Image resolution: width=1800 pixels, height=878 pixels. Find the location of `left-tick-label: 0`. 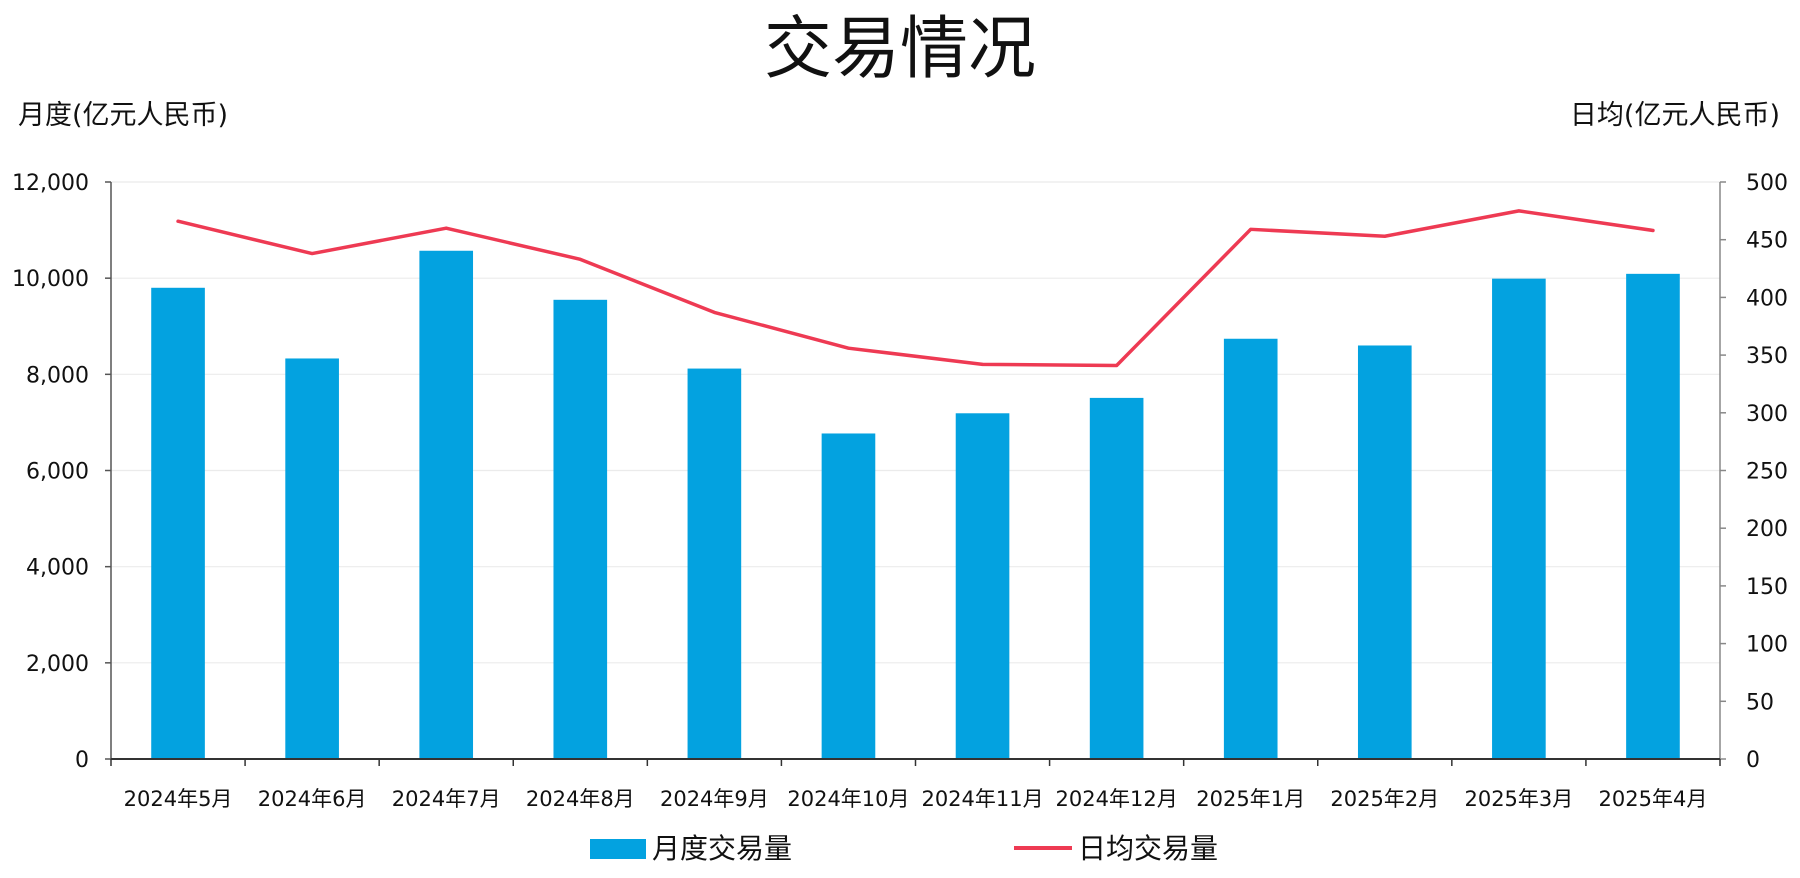

left-tick-label: 0 is located at coordinates (82, 760).